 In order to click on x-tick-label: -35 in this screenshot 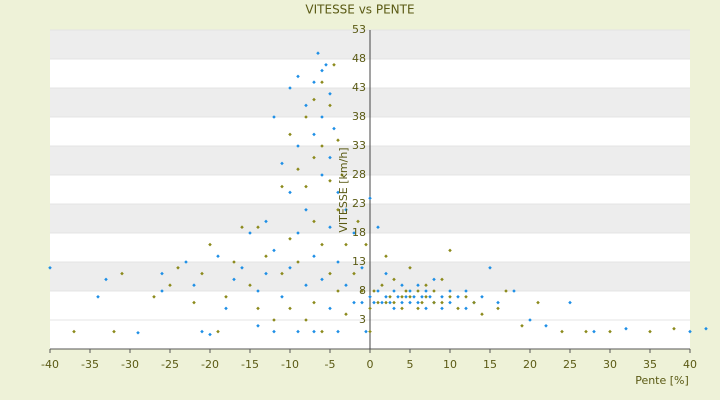, I will do `click(90, 364)`.